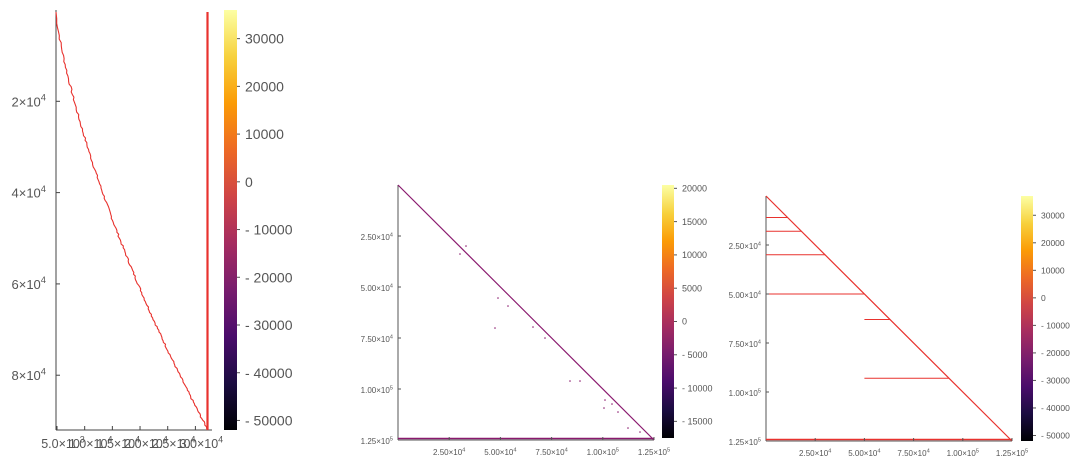 Image resolution: width=1070 pixels, height=457 pixels. What do you see at coordinates (131, 221) in the screenshot?
I see `data-curve` at bounding box center [131, 221].